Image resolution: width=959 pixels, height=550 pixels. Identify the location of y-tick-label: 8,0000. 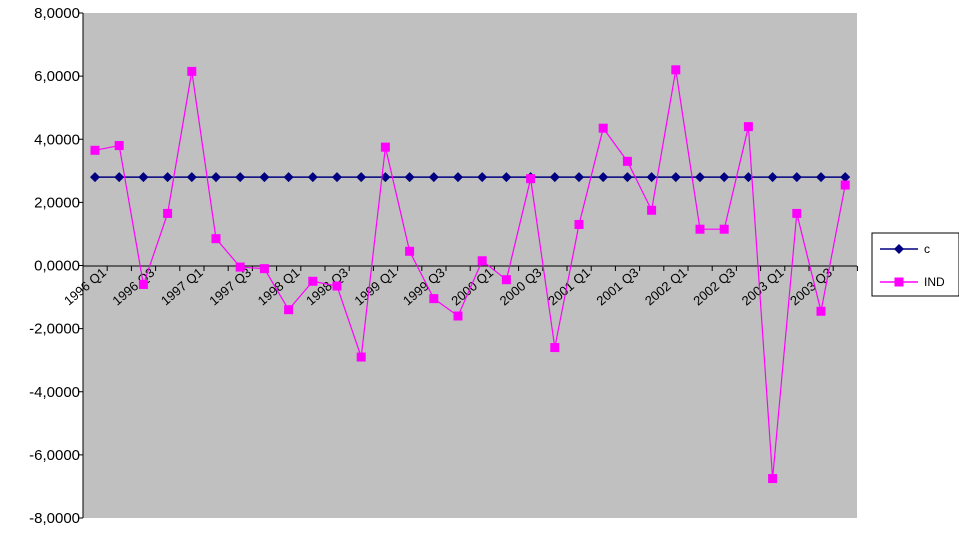
(57, 13).